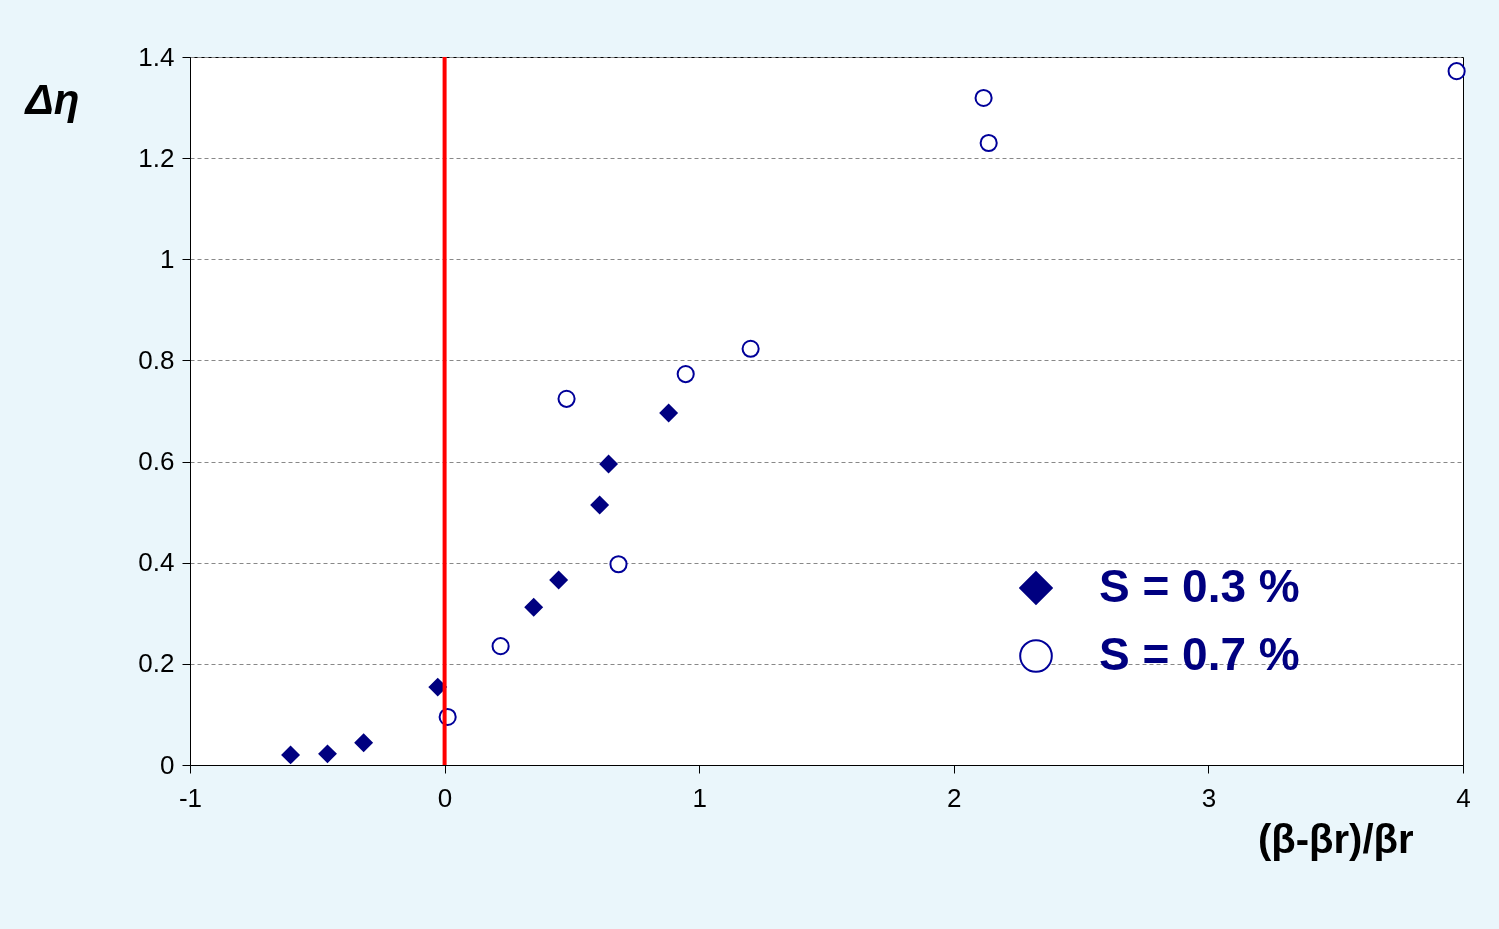 Image resolution: width=1499 pixels, height=929 pixels. I want to click on legend-label: S = 0.3 %, so click(1199, 586).